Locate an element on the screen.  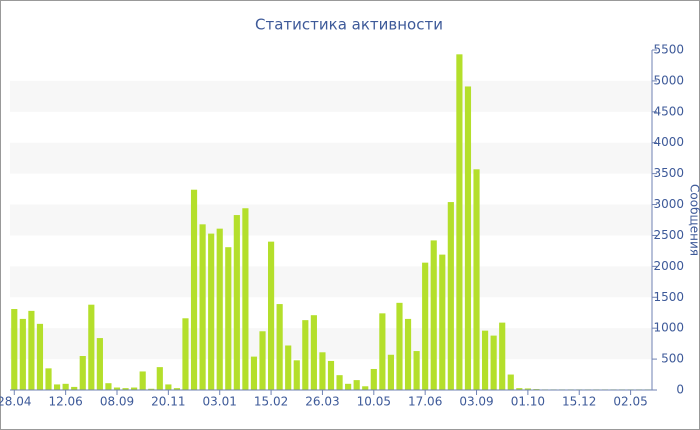
x-tick-label: 08.09 is located at coordinates (117, 402).